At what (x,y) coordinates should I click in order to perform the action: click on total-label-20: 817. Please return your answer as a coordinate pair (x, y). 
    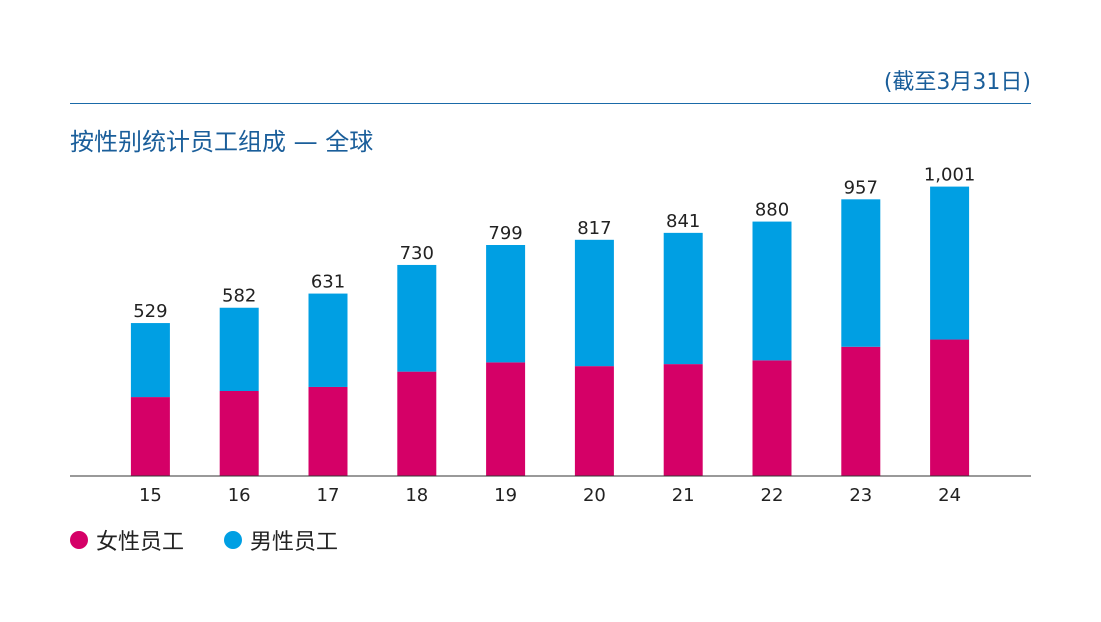
    Looking at the image, I should click on (594, 228).